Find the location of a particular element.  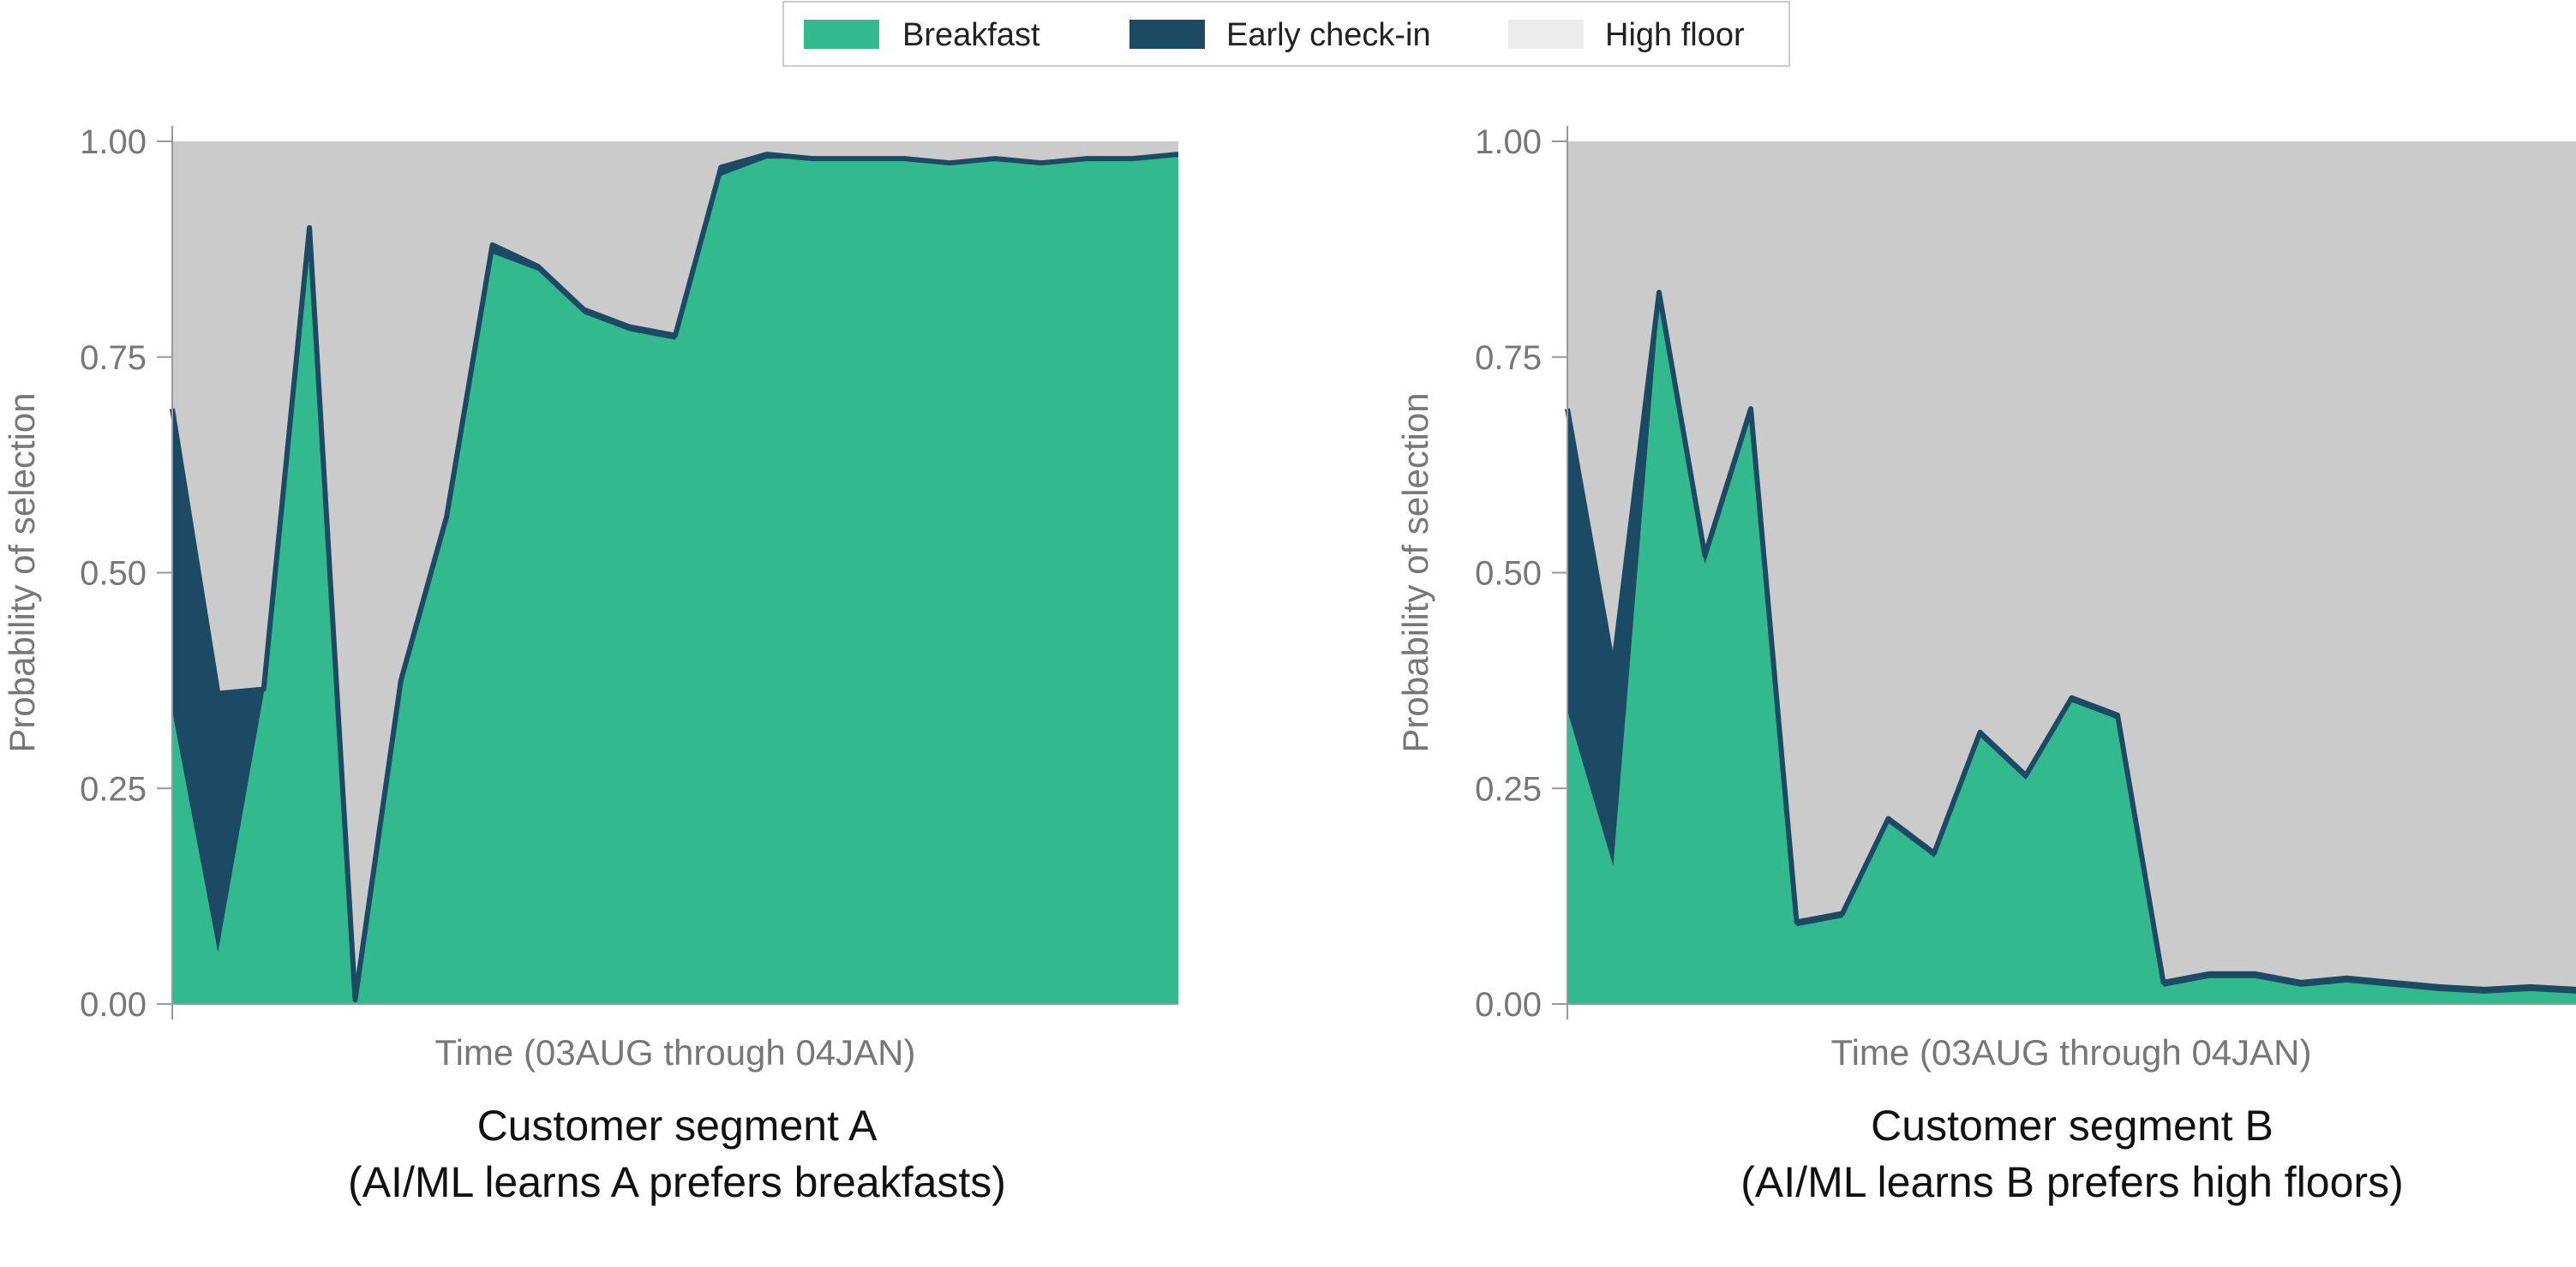

chart-subtitle: (AI/ML learns B prefers high floors) is located at coordinates (2071, 1182).